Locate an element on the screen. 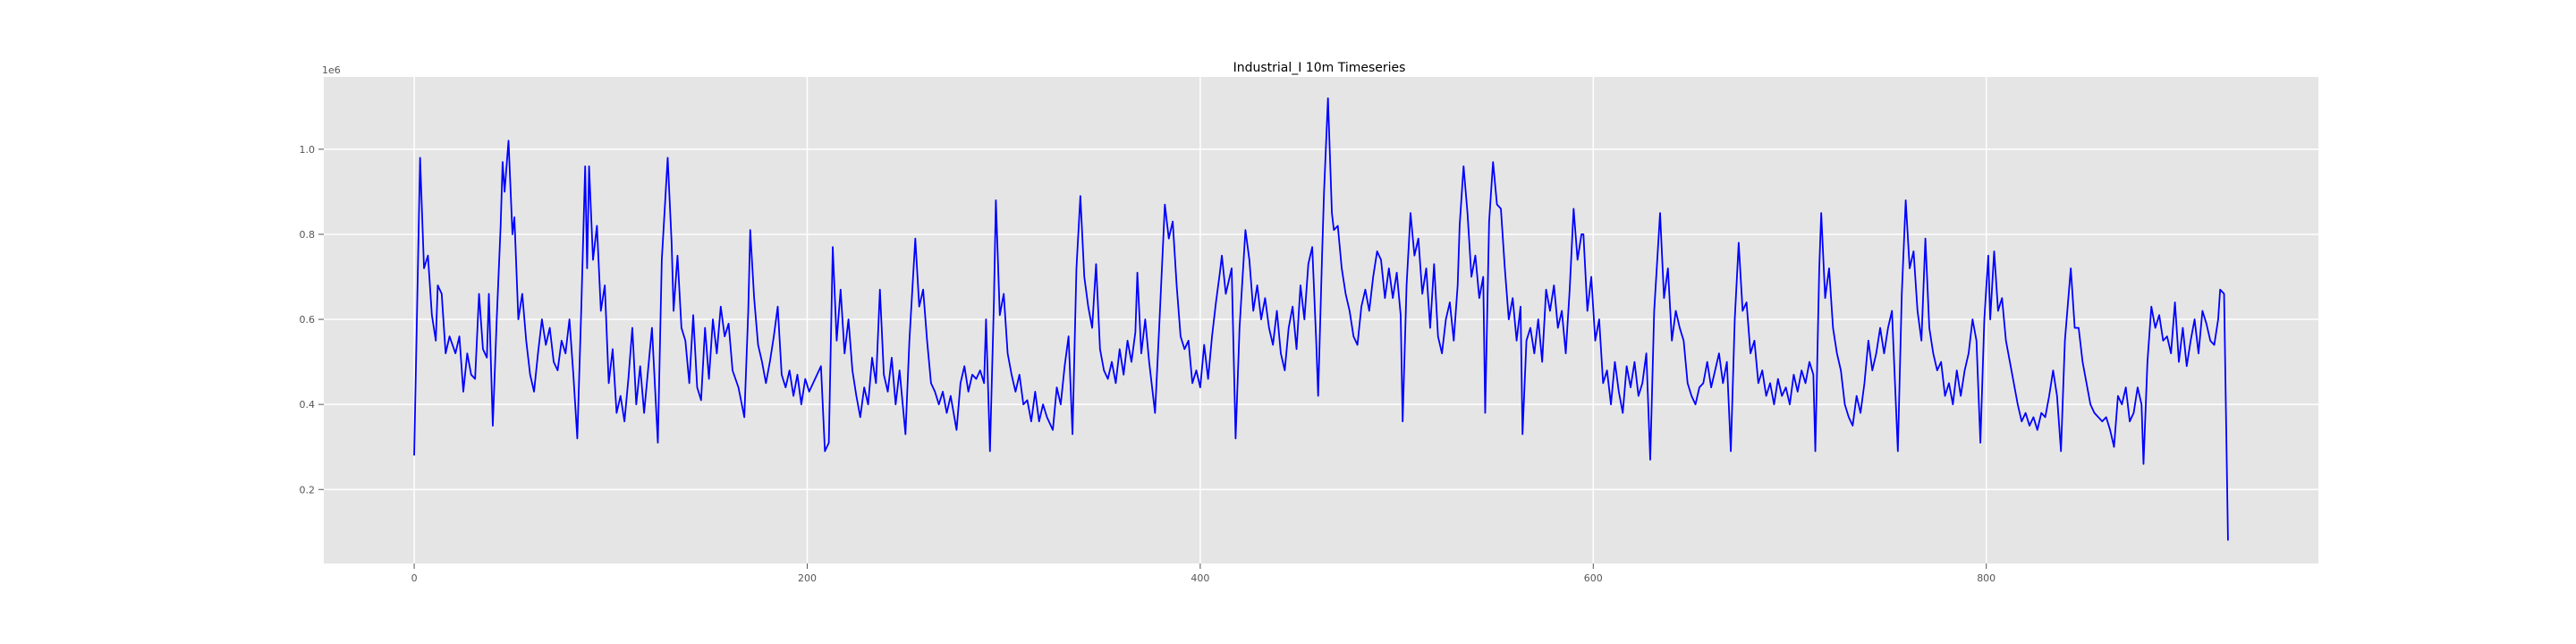 Image resolution: width=2576 pixels, height=644 pixels. y-tick-label: 0.8 is located at coordinates (308, 235).